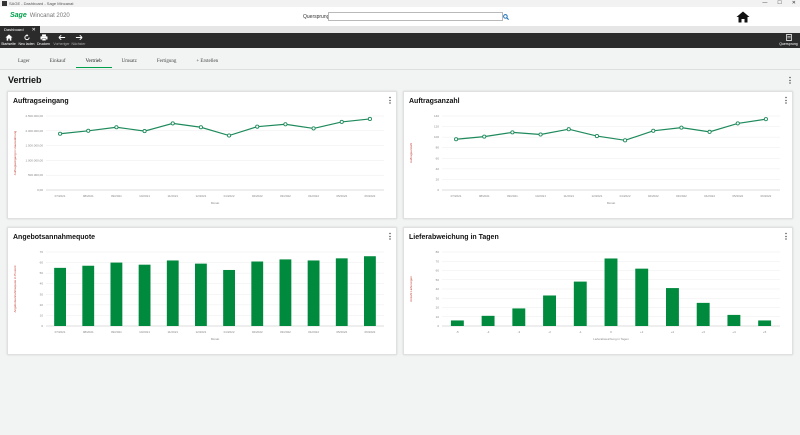 The height and width of the screenshot is (435, 800). Describe the element at coordinates (20, 29) in the screenshot. I see `tab-dashboard: Dashboard ✕` at that location.